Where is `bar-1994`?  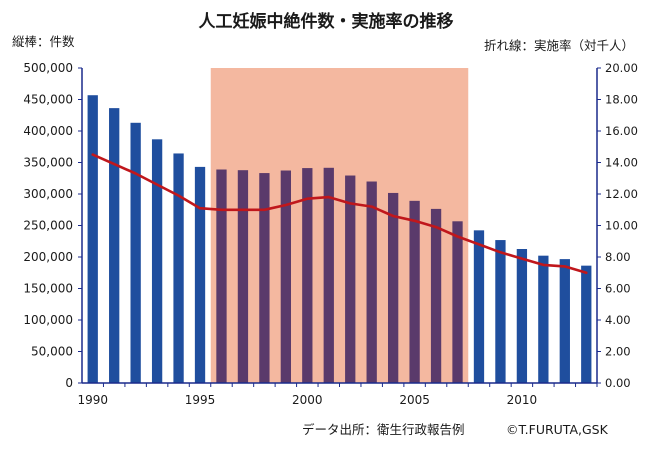 bar-1994 is located at coordinates (178, 268).